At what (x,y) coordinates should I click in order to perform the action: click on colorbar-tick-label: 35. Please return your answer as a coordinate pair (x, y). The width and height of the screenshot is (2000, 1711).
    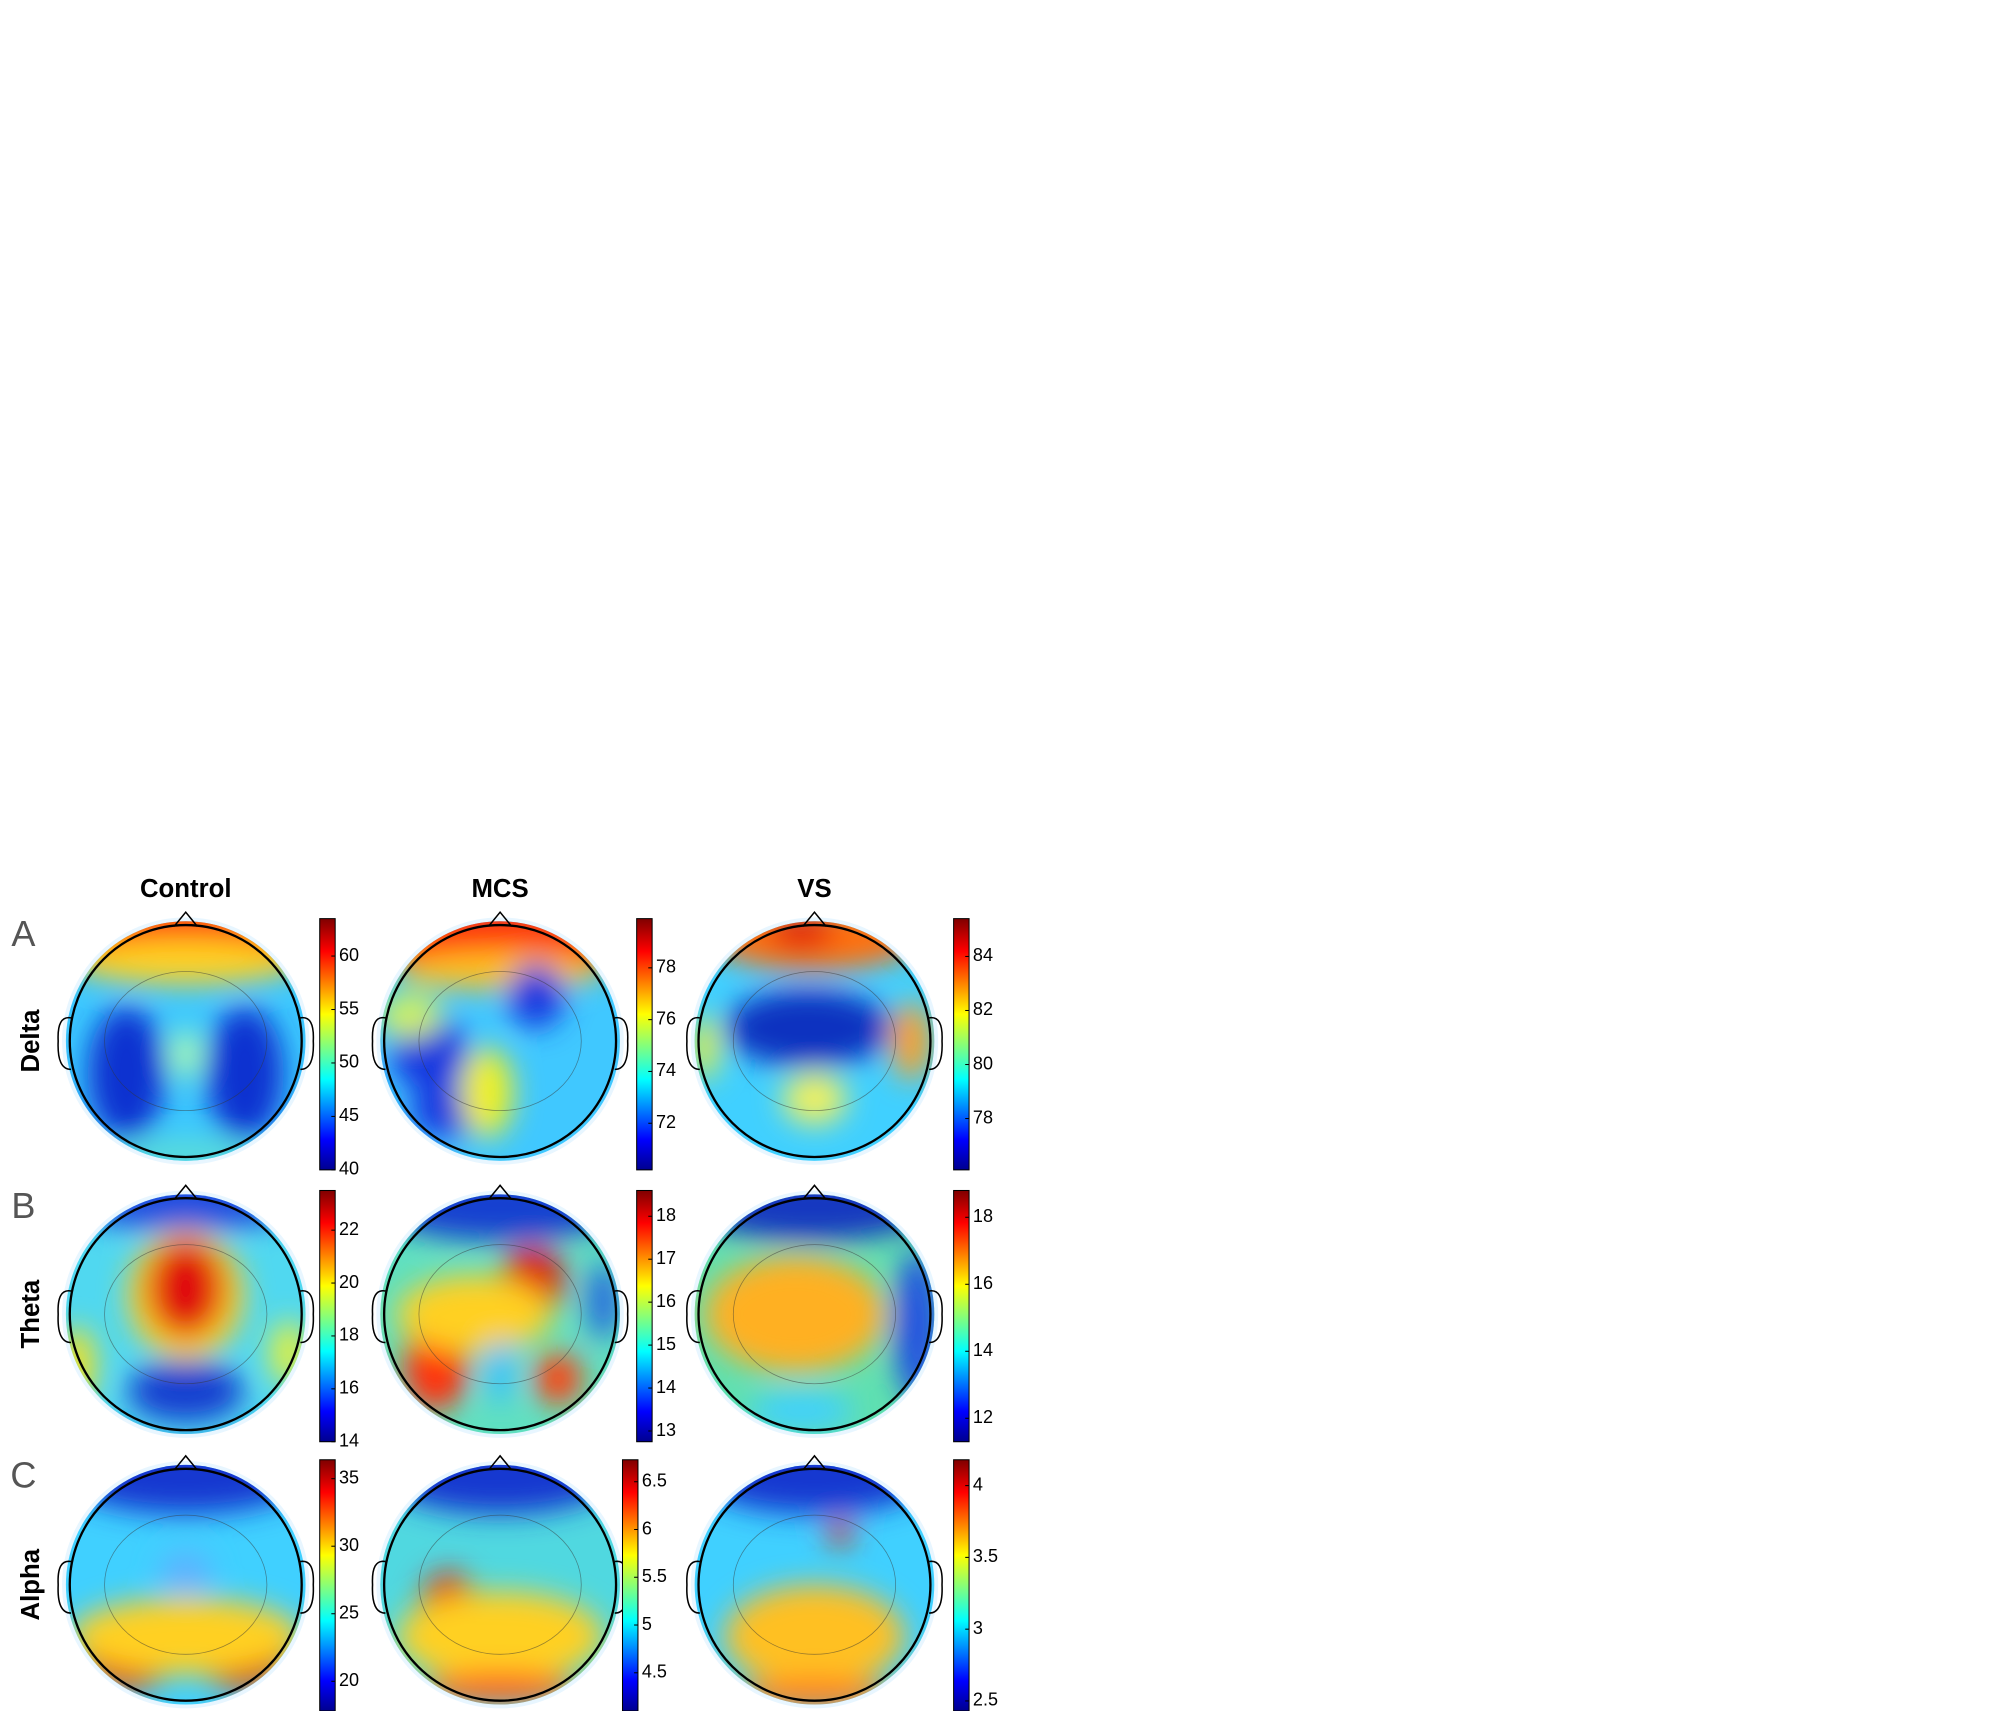
    Looking at the image, I should click on (349, 1477).